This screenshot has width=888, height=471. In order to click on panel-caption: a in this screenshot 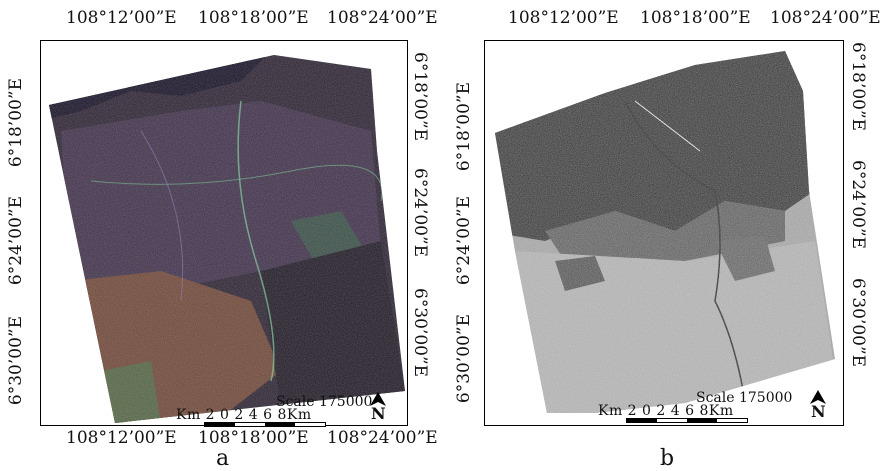, I will do `click(223, 458)`.